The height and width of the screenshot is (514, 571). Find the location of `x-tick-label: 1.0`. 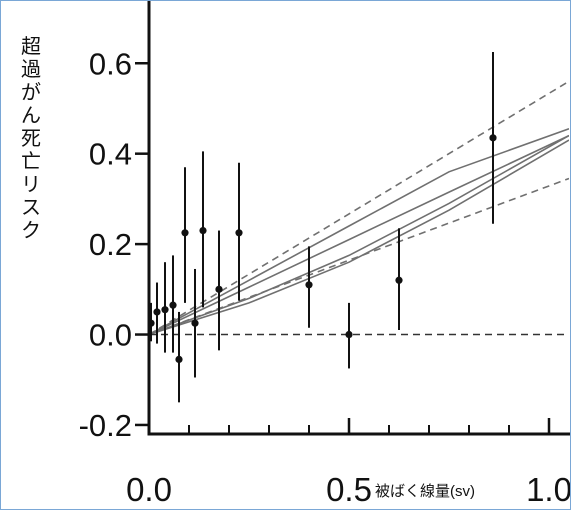

x-tick-label: 1.0 is located at coordinates (548, 489).